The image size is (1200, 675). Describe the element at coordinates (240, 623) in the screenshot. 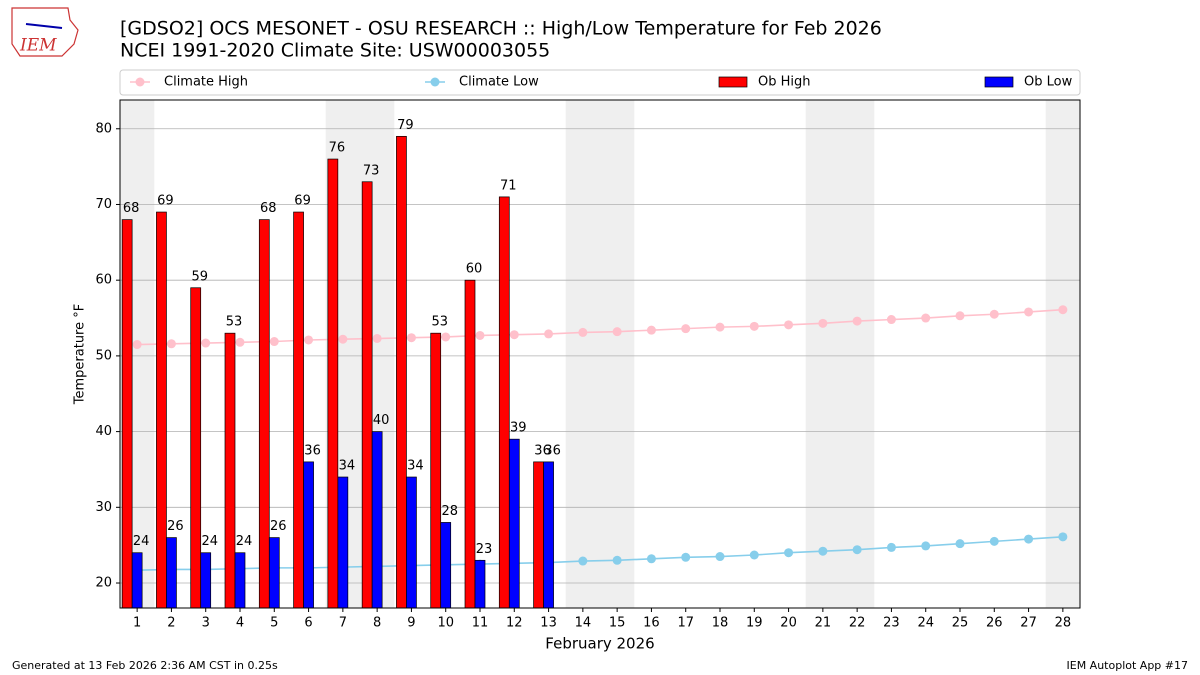

I see `x-tick-label: 4` at that location.